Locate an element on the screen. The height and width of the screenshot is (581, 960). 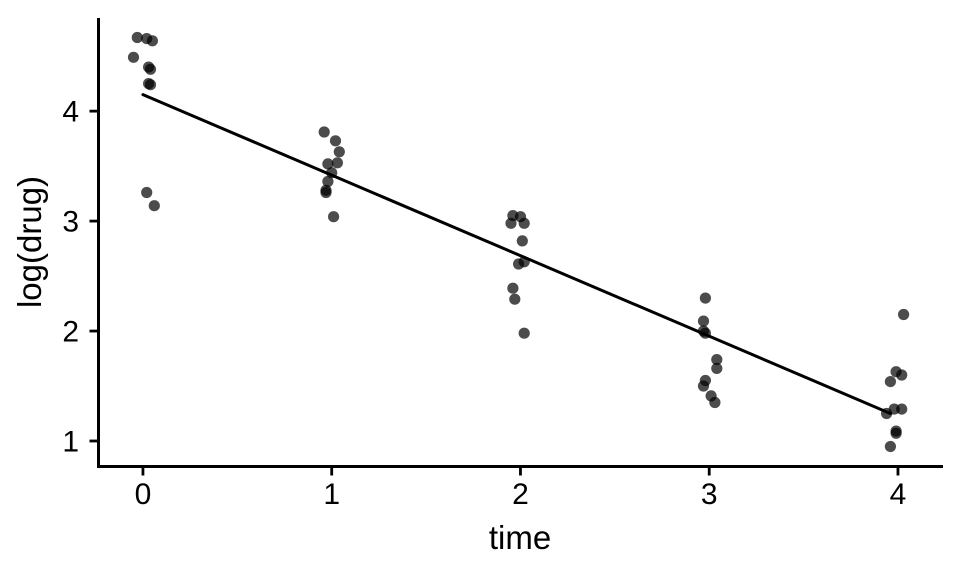
x-axis-title: time is located at coordinates (520, 537).